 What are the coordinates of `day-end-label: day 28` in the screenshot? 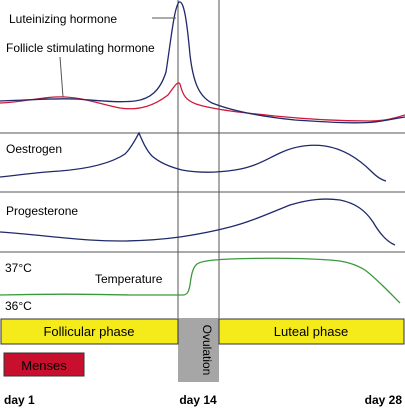 It's located at (384, 400).